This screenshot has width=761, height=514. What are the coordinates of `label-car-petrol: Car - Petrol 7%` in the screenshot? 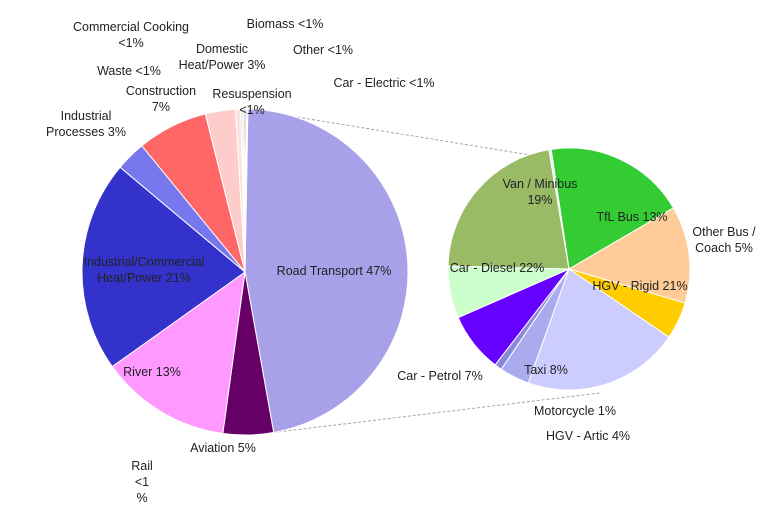 It's located at (439, 376).